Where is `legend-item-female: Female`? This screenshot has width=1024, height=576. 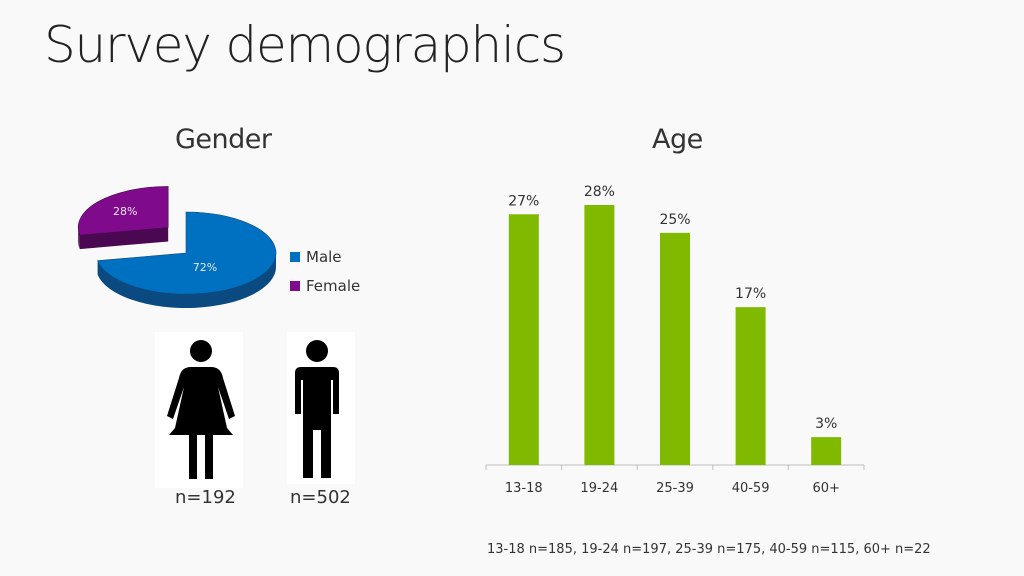
legend-item-female: Female is located at coordinates (325, 285).